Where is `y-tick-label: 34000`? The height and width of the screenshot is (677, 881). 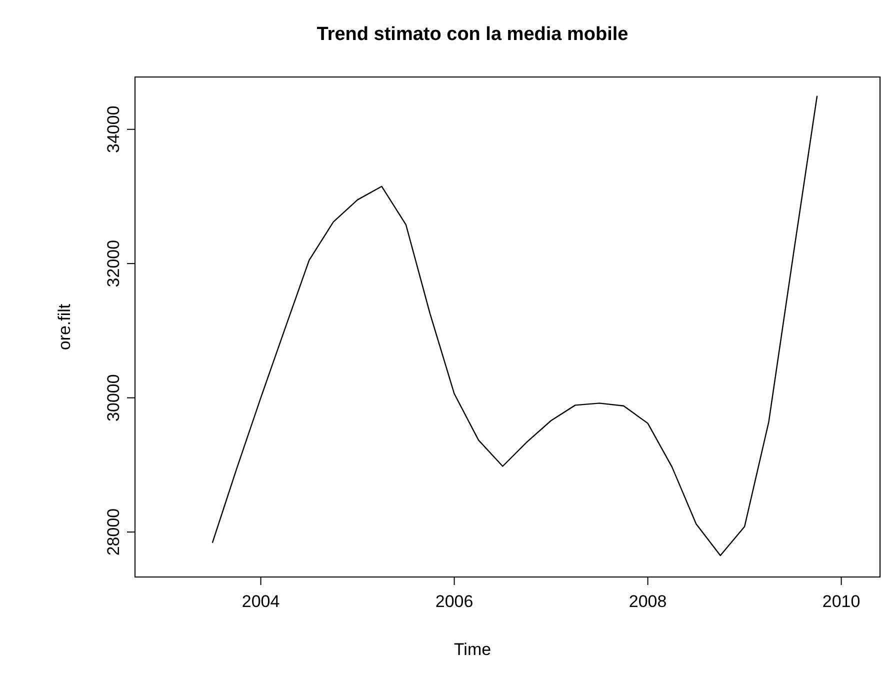
y-tick-label: 34000 is located at coordinates (113, 129).